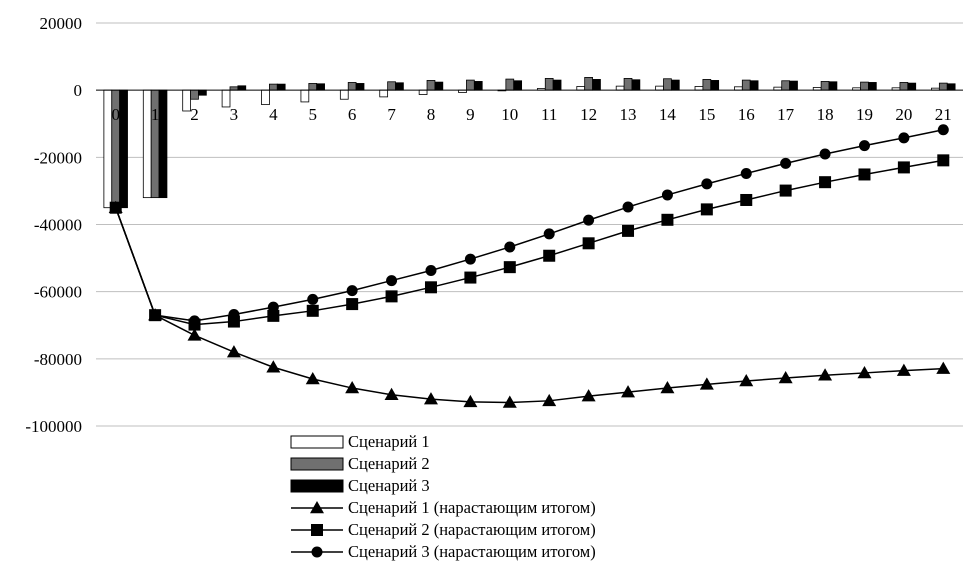 This screenshot has width=964, height=582. What do you see at coordinates (317, 442) in the screenshot?
I see `legend-swatch` at bounding box center [317, 442].